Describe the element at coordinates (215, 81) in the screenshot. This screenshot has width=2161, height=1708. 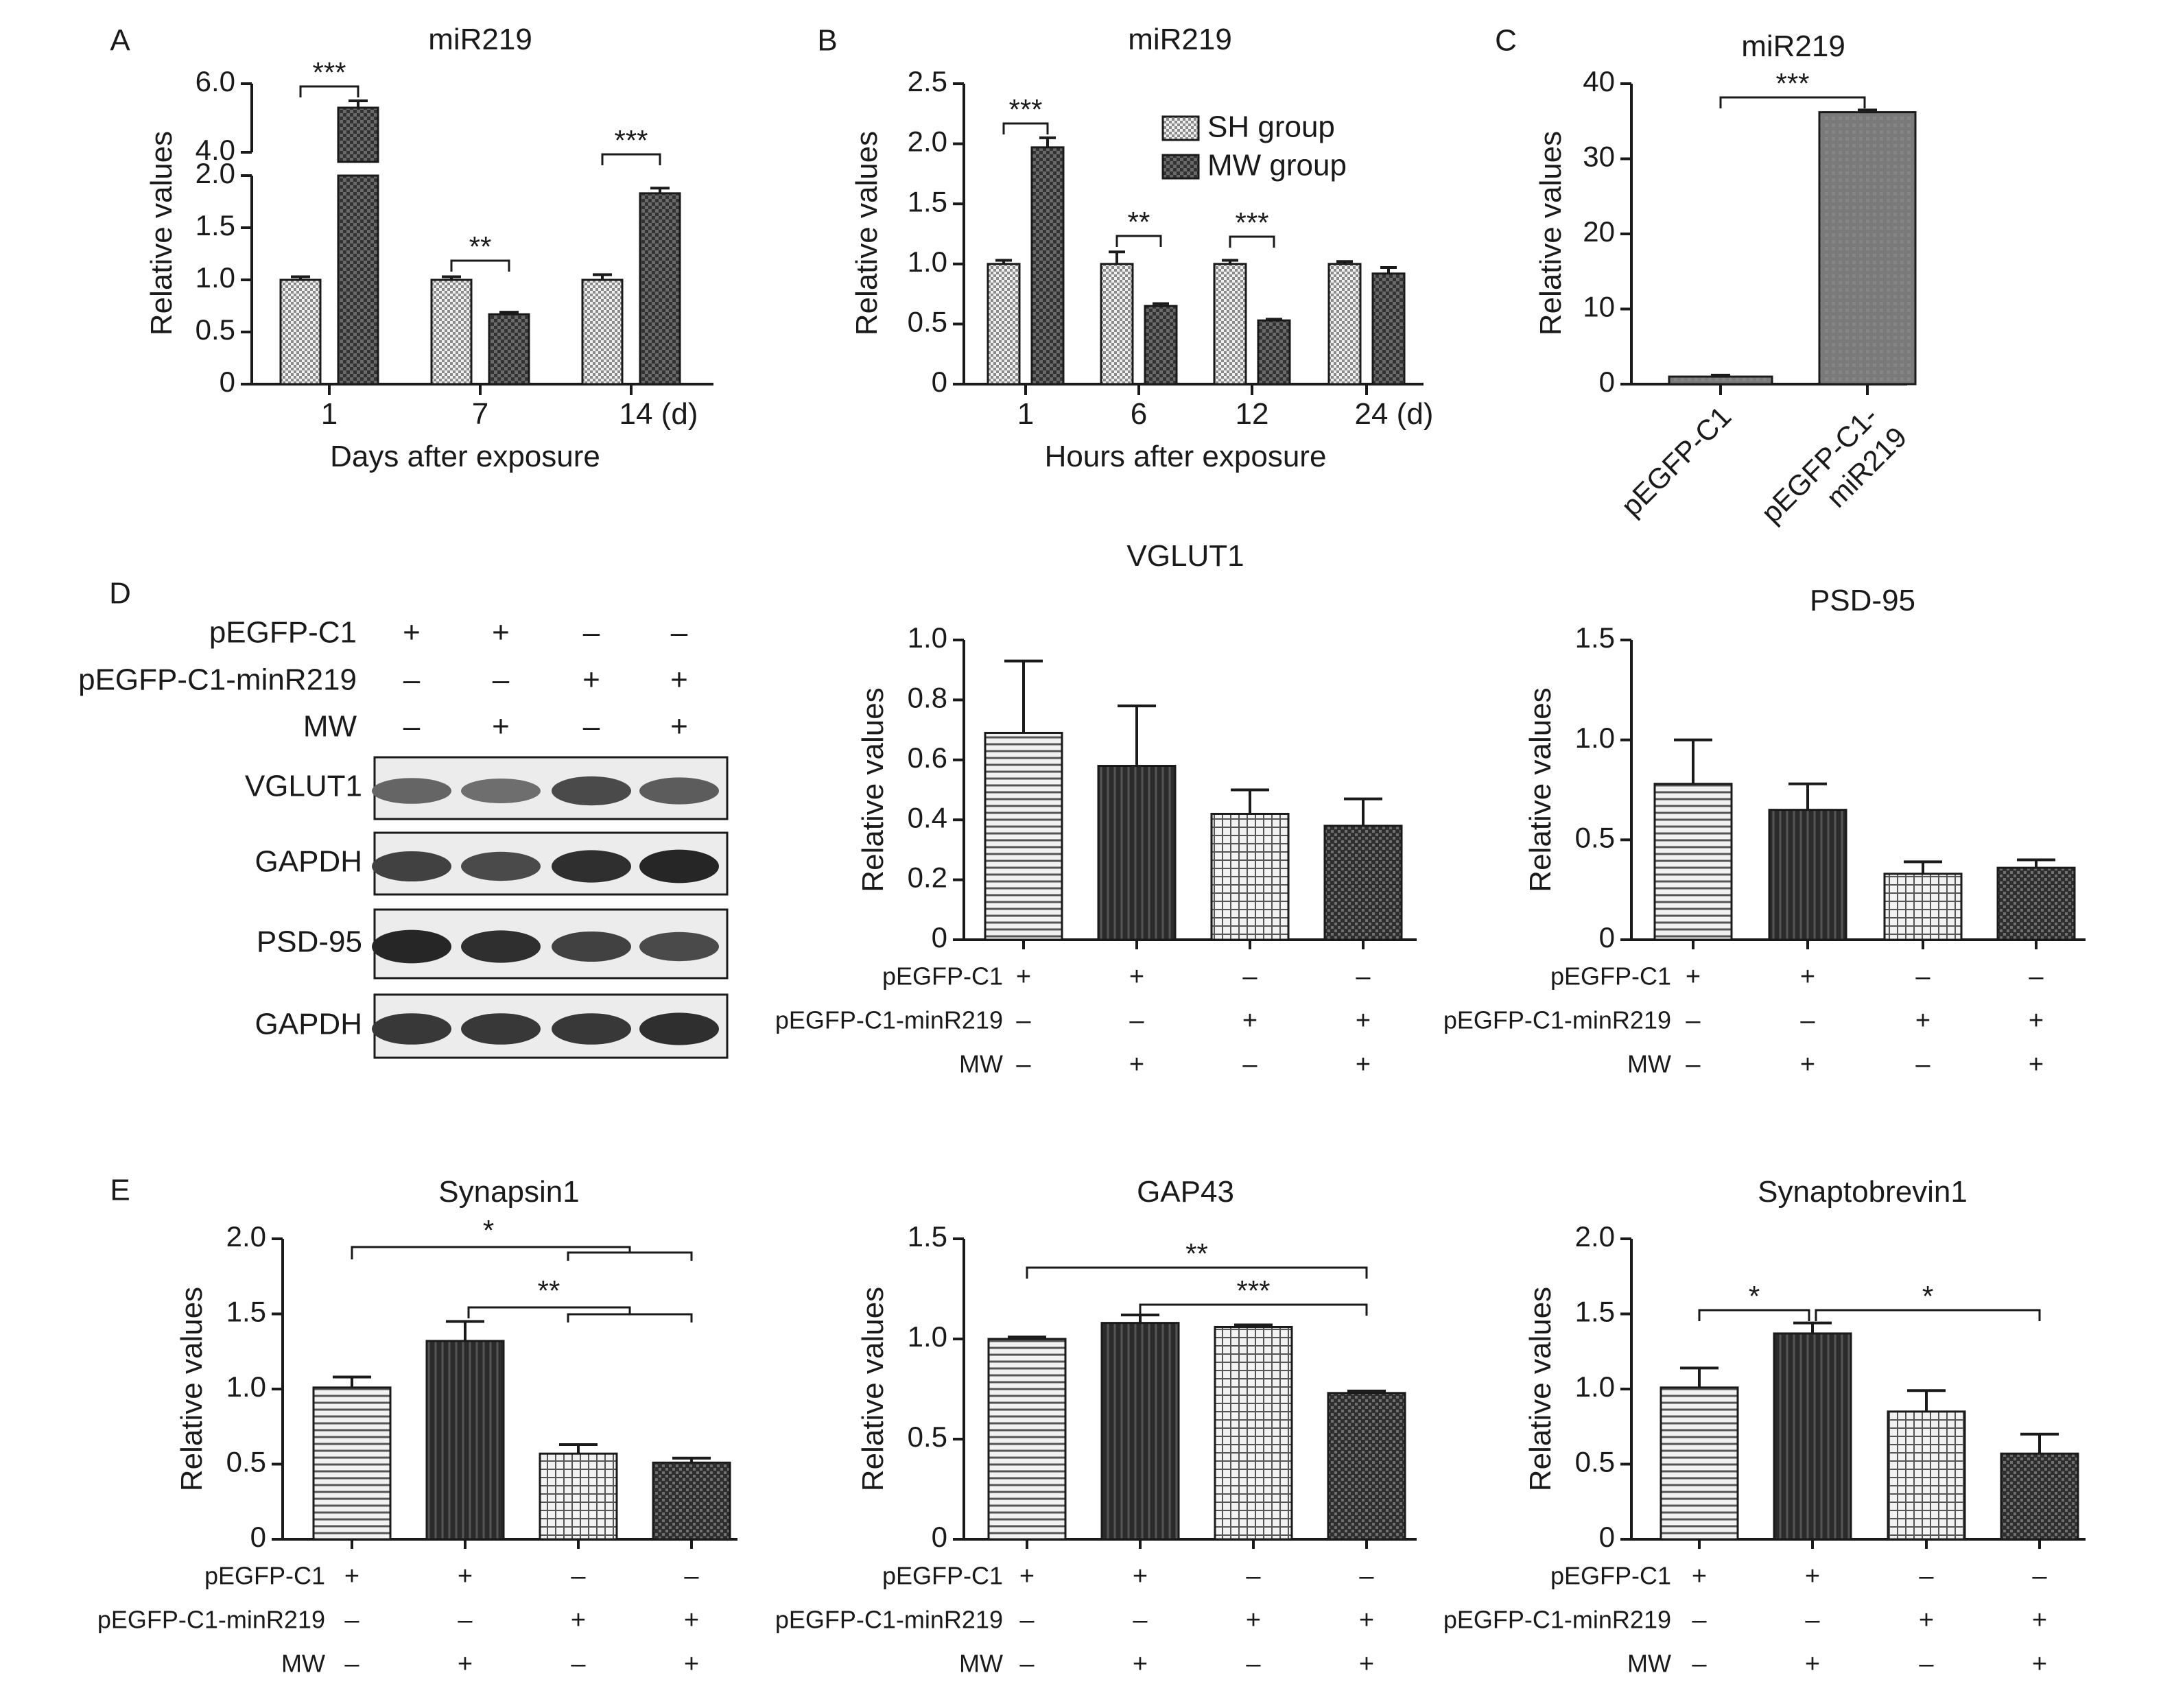
I see `y-tick-label: 6.0` at that location.